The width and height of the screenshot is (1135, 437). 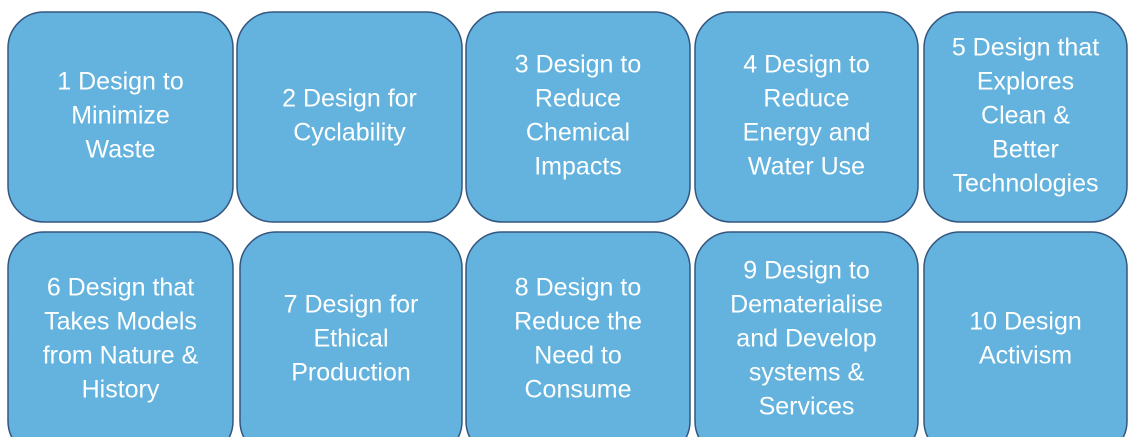 What do you see at coordinates (806, 65) in the screenshot?
I see `node-label: 4 Design to` at bounding box center [806, 65].